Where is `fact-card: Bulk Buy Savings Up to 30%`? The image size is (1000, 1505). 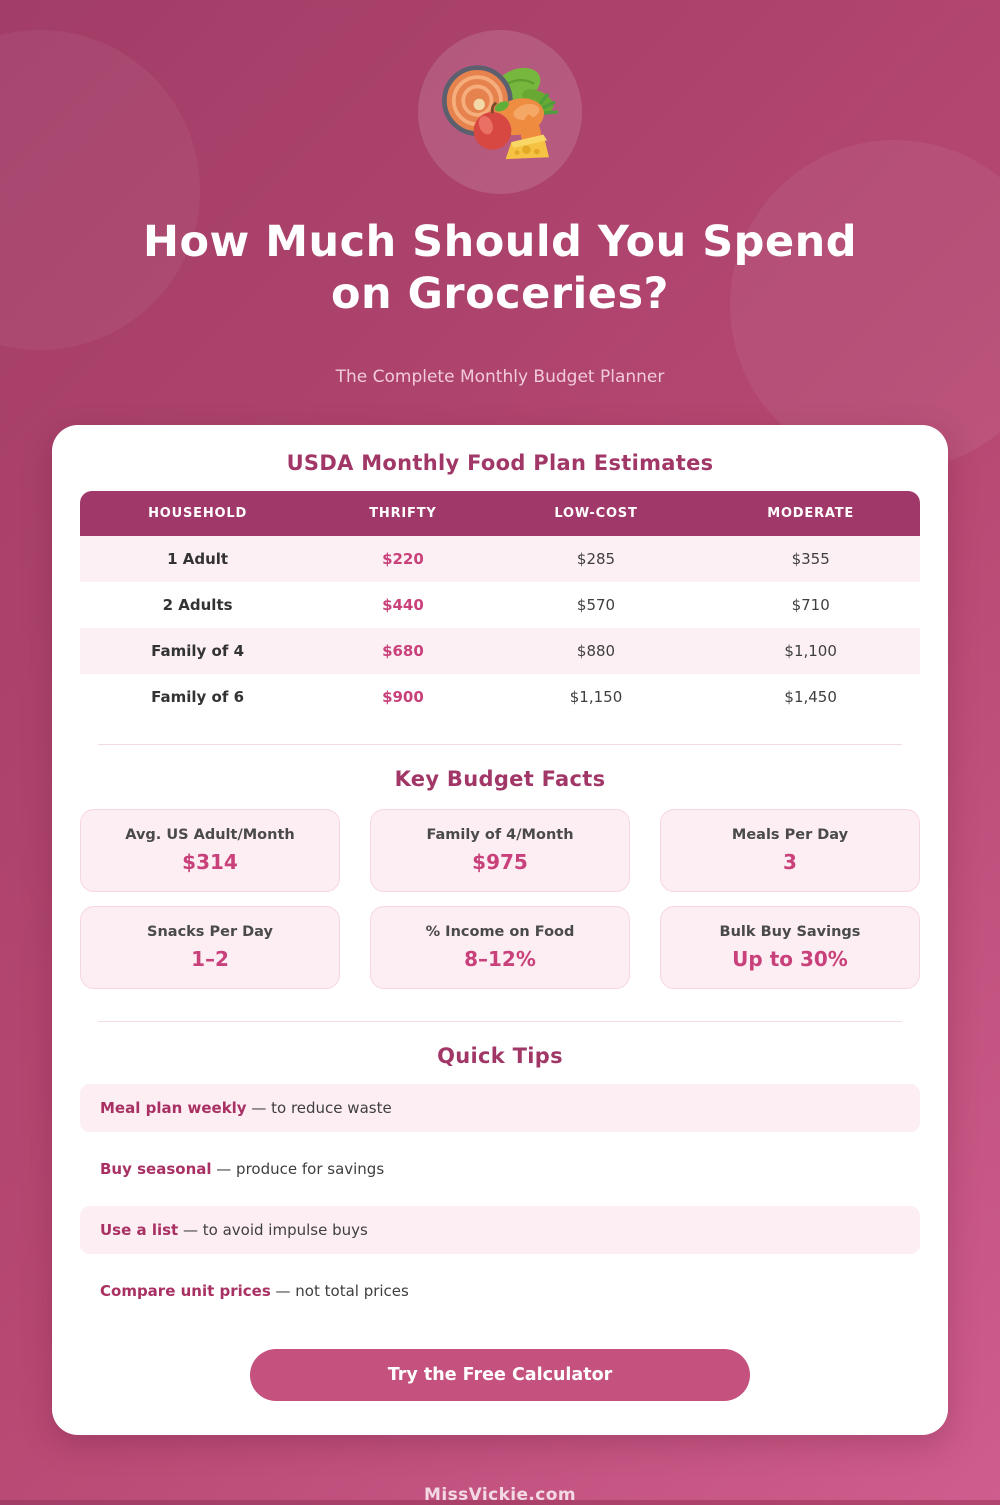
fact-card: Bulk Buy Savings Up to 30% is located at coordinates (790, 947).